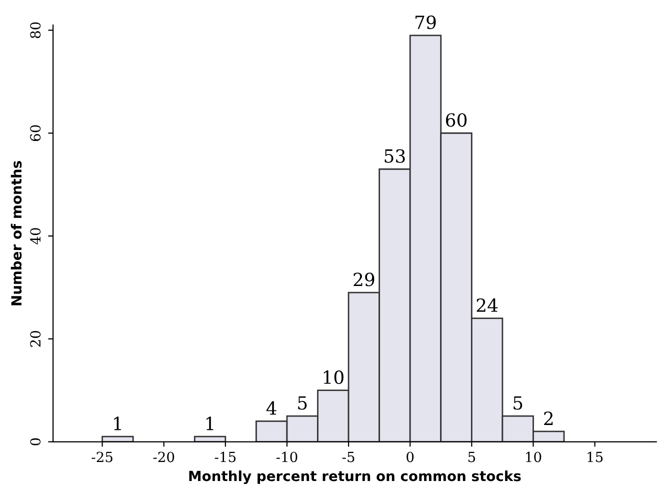 The image size is (663, 502). What do you see at coordinates (534, 457) in the screenshot?
I see `x-tick-label: 10` at bounding box center [534, 457].